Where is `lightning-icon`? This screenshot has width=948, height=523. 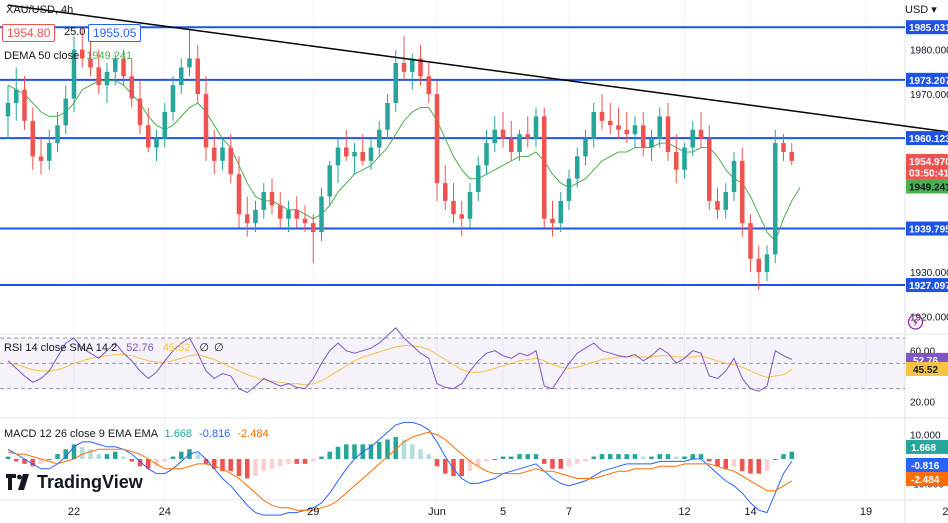
lightning-icon is located at coordinates (915, 322).